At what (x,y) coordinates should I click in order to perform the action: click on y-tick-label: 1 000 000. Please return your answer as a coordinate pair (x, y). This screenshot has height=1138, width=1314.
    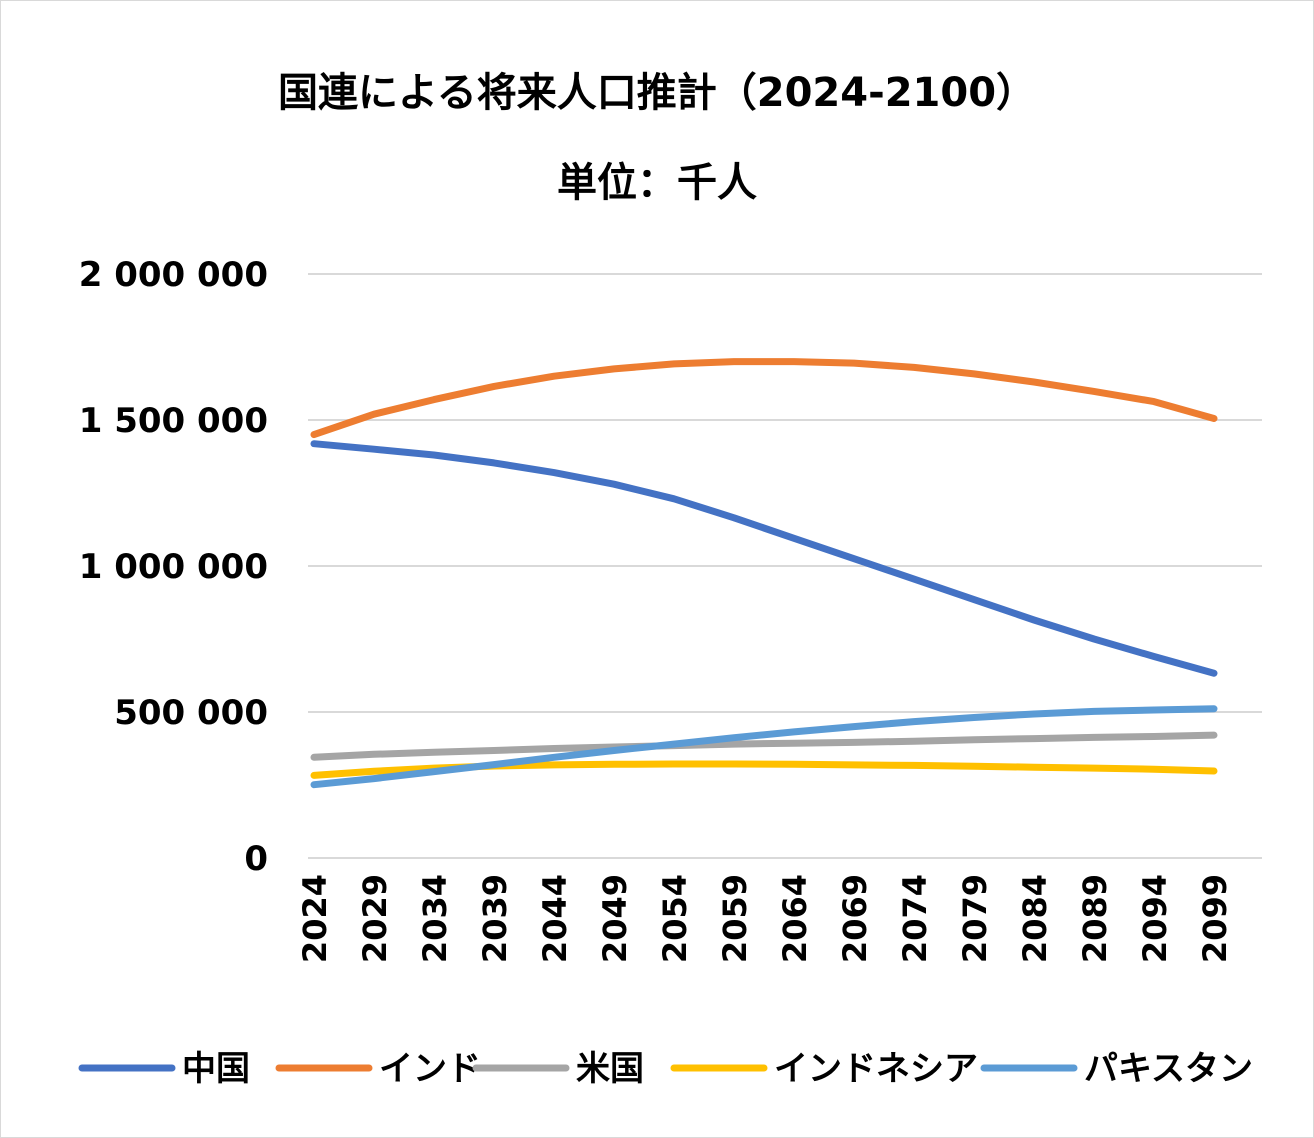
    Looking at the image, I should click on (173, 567).